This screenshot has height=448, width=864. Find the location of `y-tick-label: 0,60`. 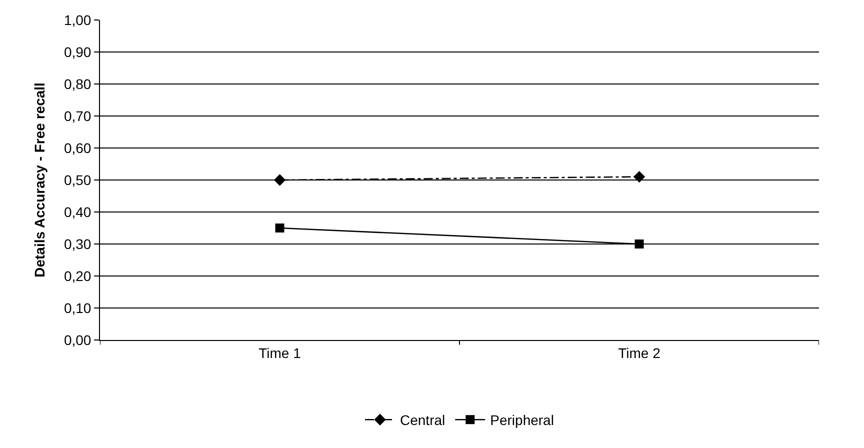

y-tick-label: 0,60 is located at coordinates (78, 148).